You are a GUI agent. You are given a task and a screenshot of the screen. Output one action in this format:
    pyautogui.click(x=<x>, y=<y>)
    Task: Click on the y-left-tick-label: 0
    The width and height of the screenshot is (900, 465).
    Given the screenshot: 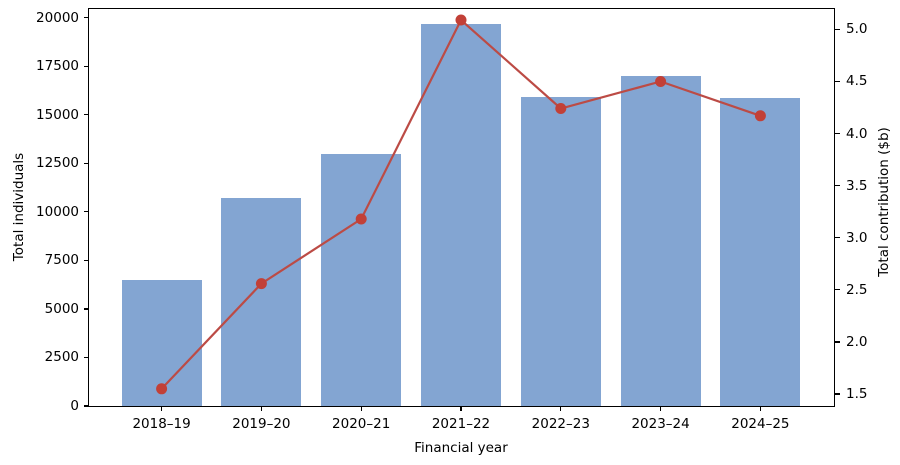 What is the action you would take?
    pyautogui.click(x=74, y=406)
    